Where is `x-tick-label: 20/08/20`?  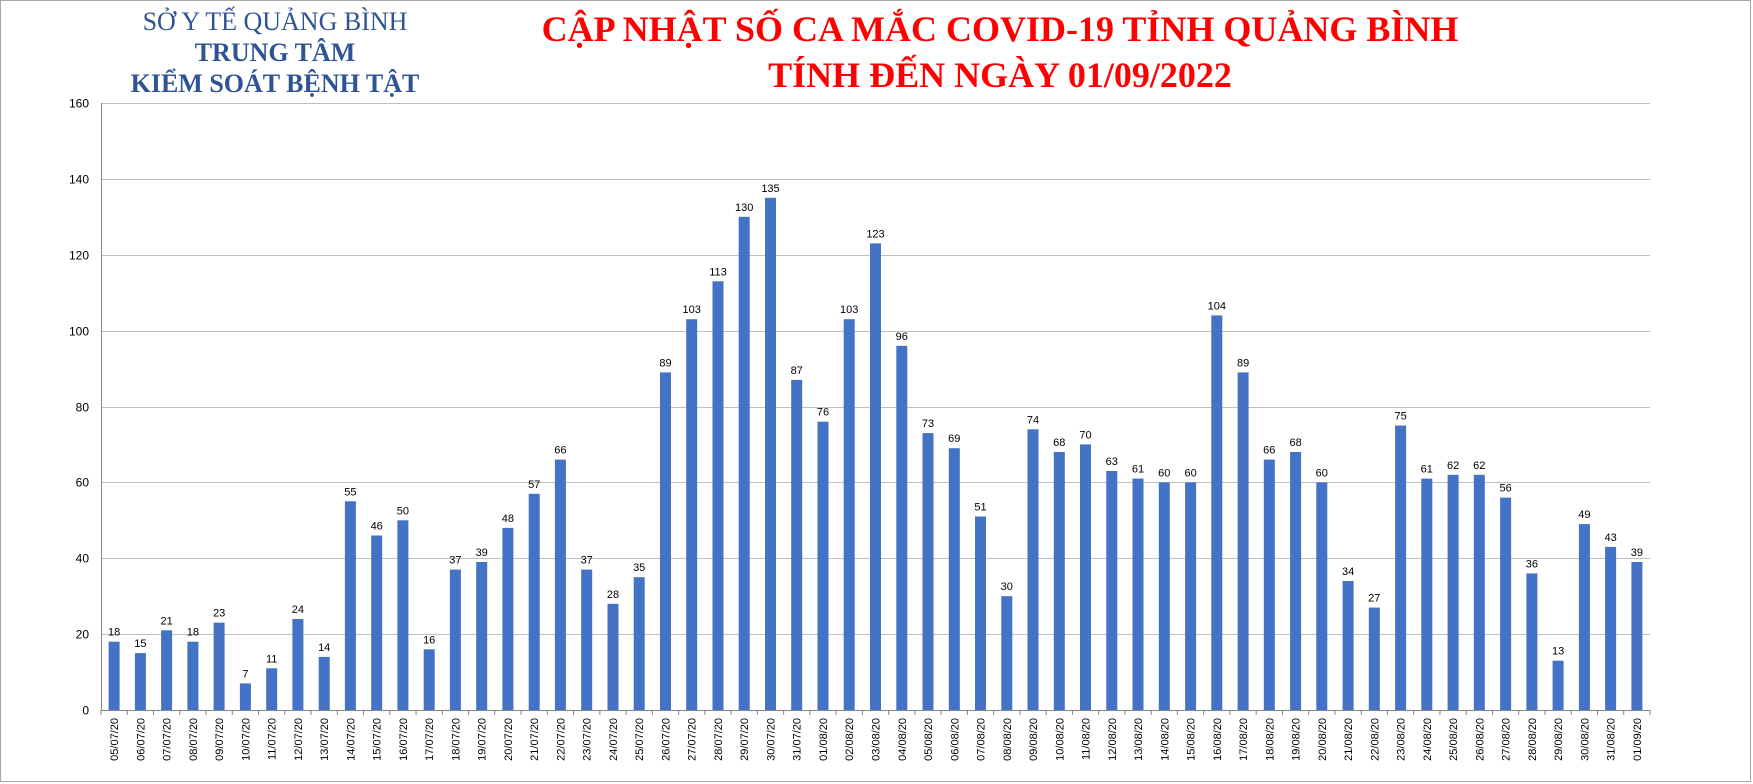 x-tick-label: 20/08/20 is located at coordinates (1323, 739).